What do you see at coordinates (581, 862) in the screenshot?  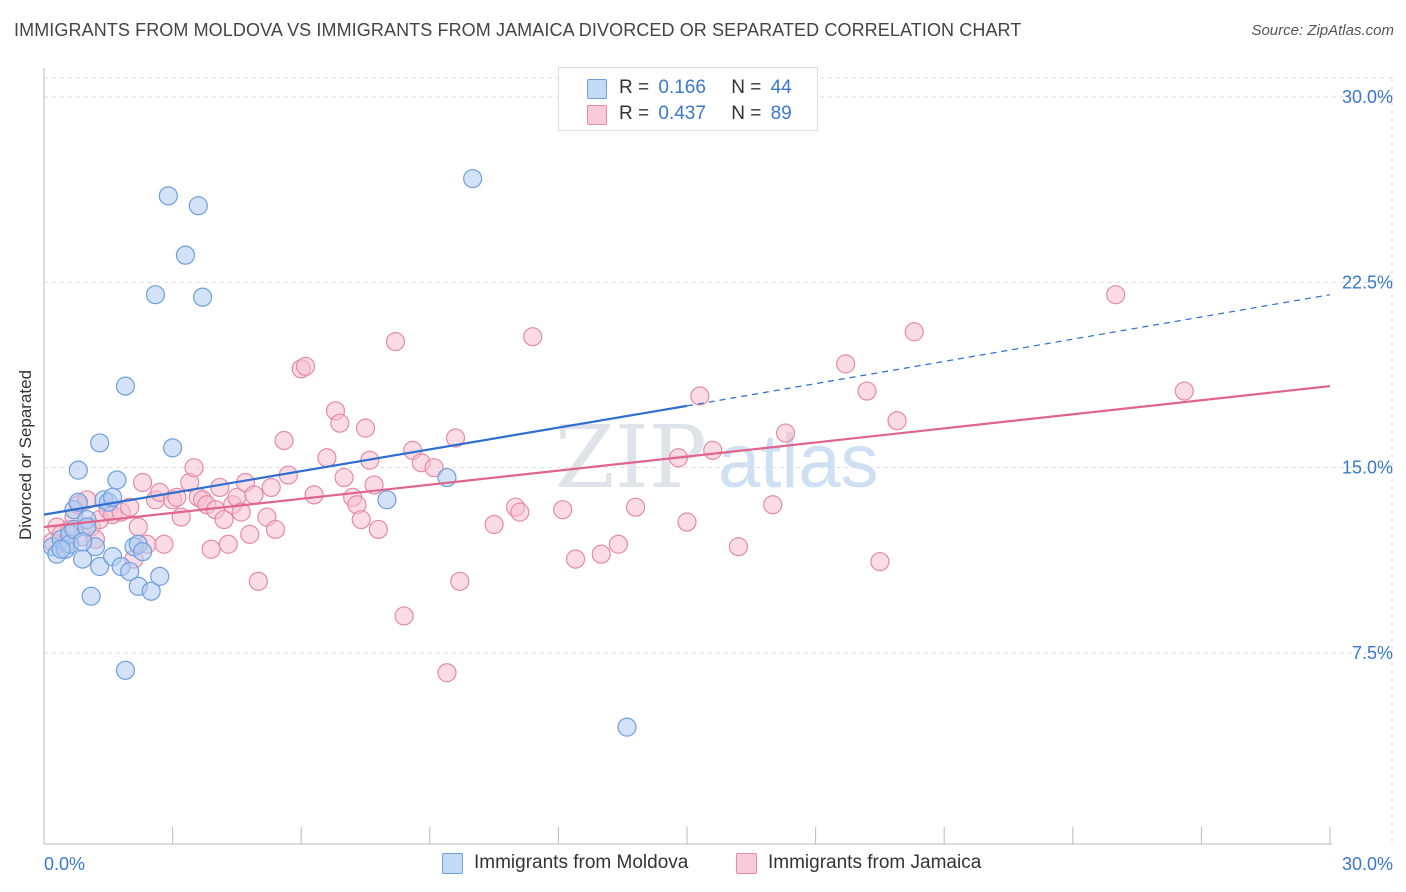 I see `moldova-legend-label: Immigrants from Moldova` at bounding box center [581, 862].